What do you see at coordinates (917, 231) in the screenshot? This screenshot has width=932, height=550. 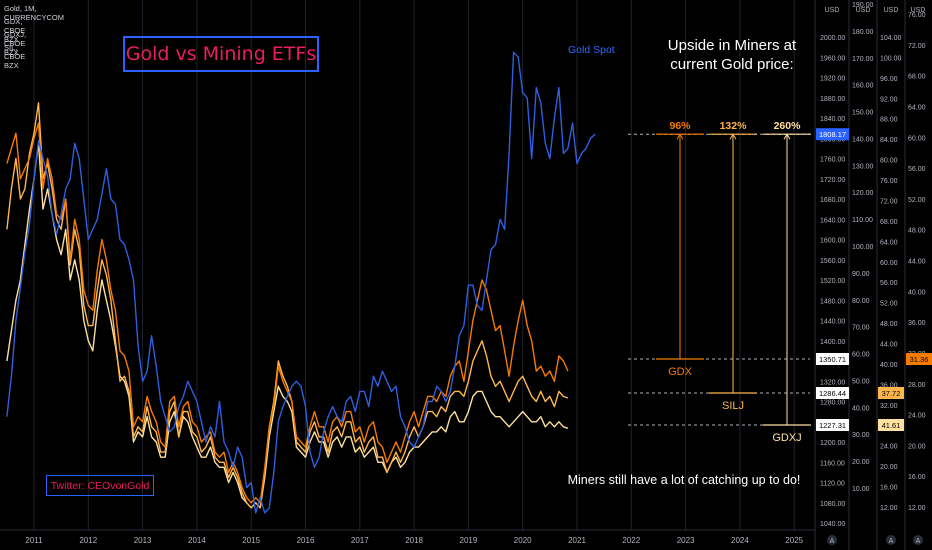 I see `axis4-tick: 48.00` at bounding box center [917, 231].